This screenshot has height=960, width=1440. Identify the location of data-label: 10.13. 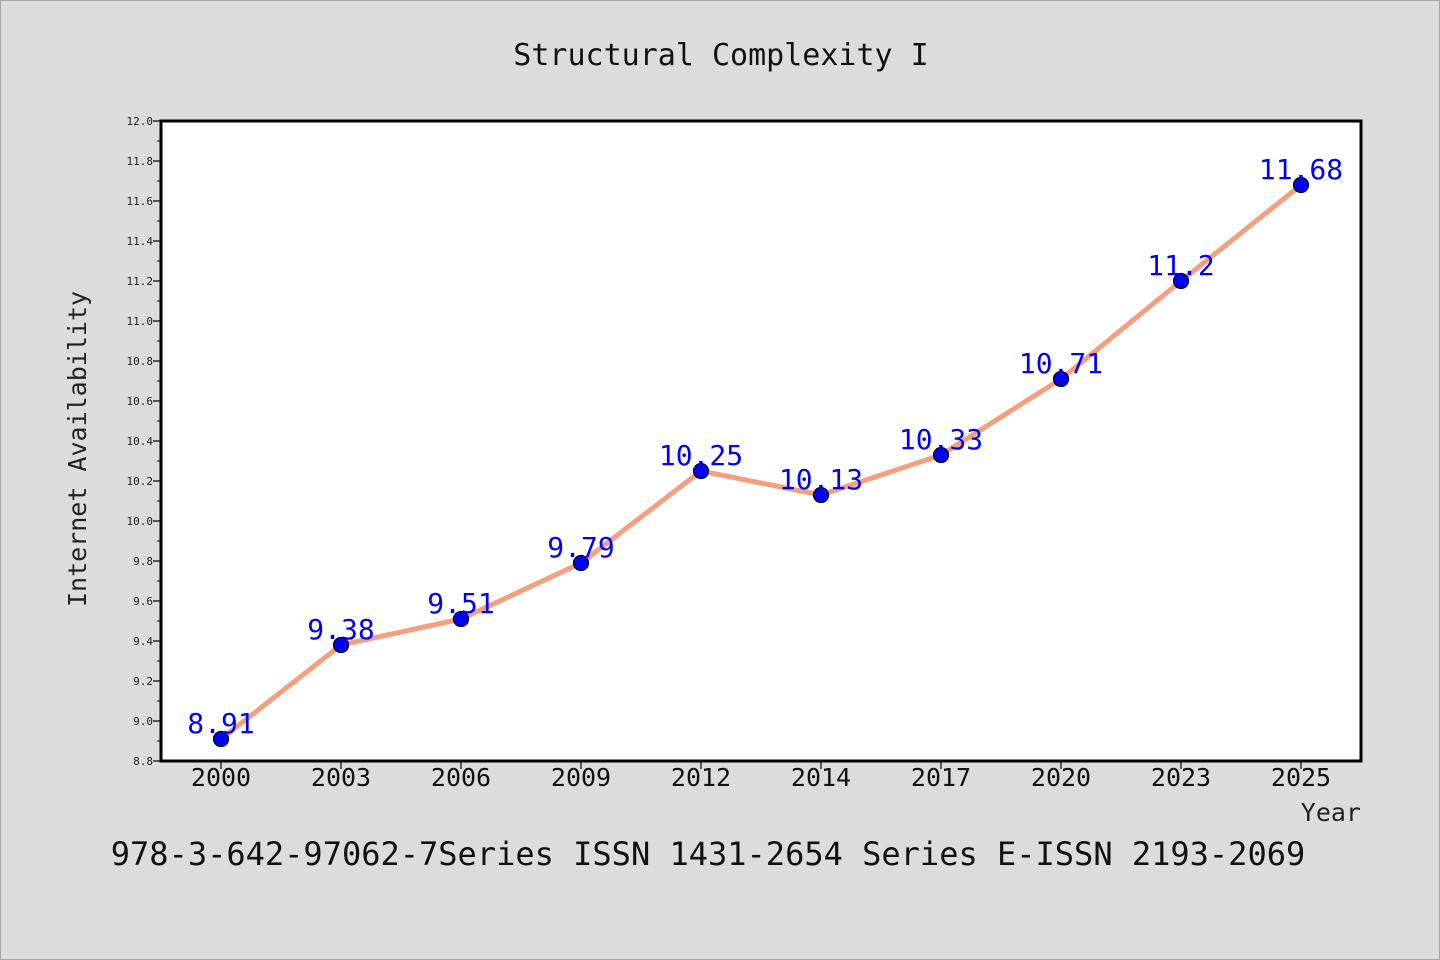
(821, 479).